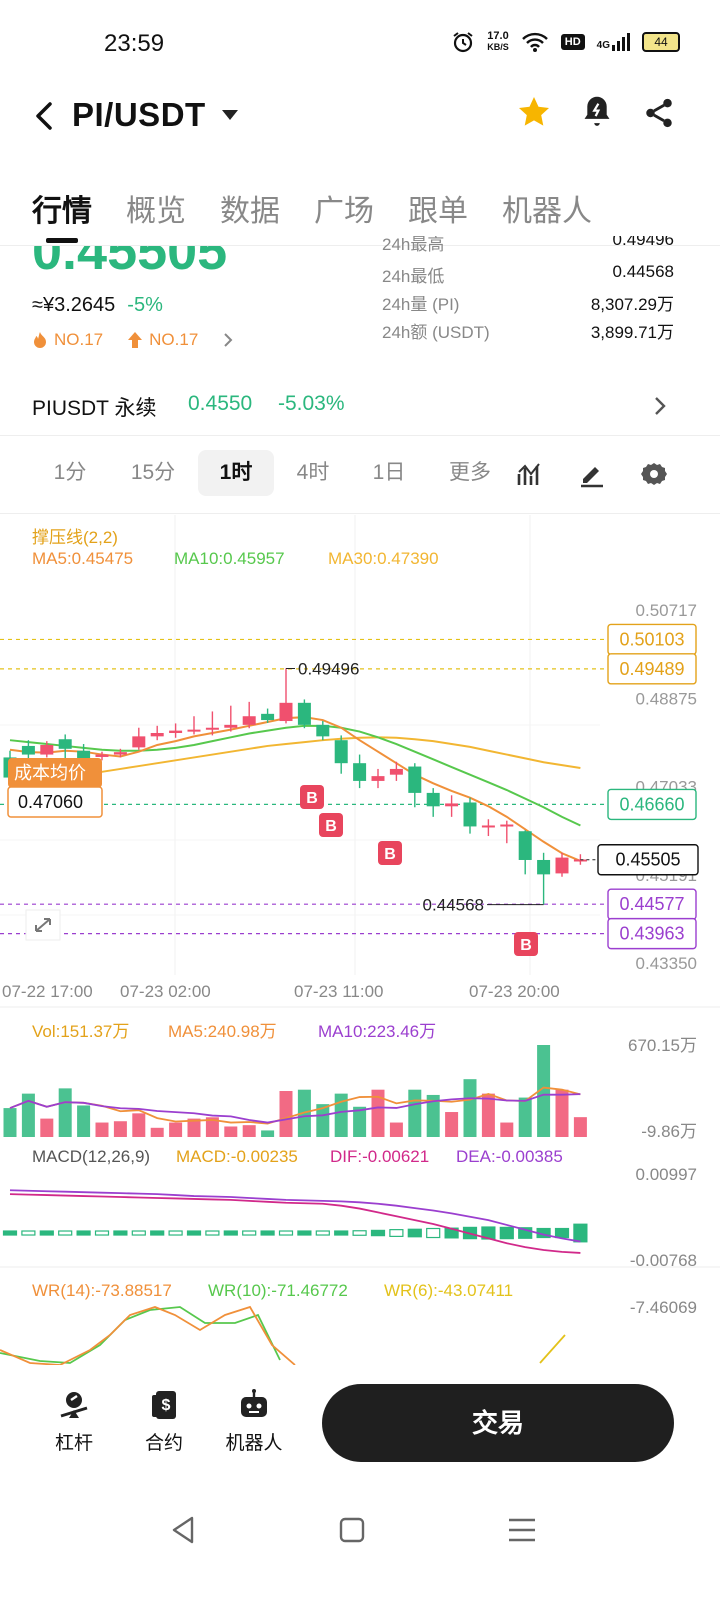 This screenshot has height=1600, width=720. What do you see at coordinates (534, 112) in the screenshot?
I see `star-icon` at bounding box center [534, 112].